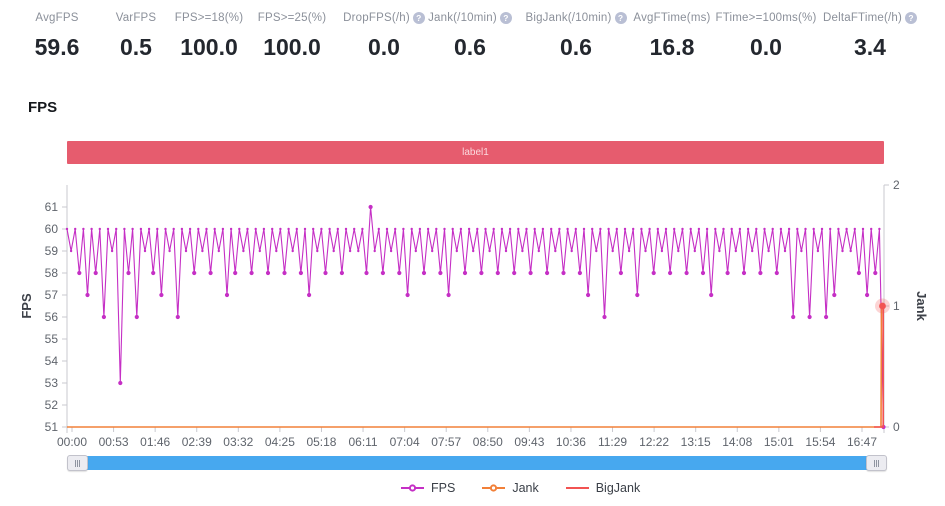  What do you see at coordinates (412, 488) in the screenshot?
I see `fps-marker-icon` at bounding box center [412, 488].